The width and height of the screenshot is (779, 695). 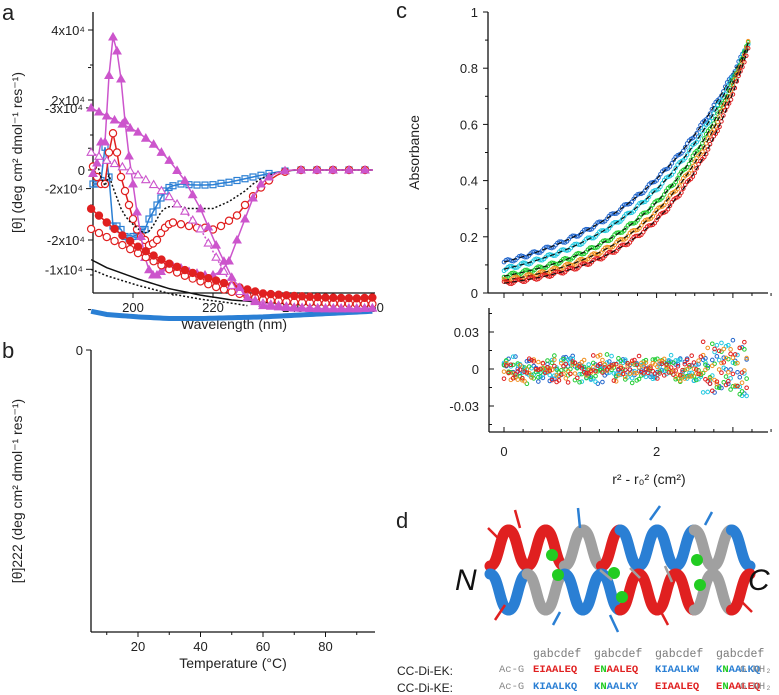 What do you see at coordinates (616, 670) in the screenshot?
I see `heptad-block: ENAALEQ` at bounding box center [616, 670].